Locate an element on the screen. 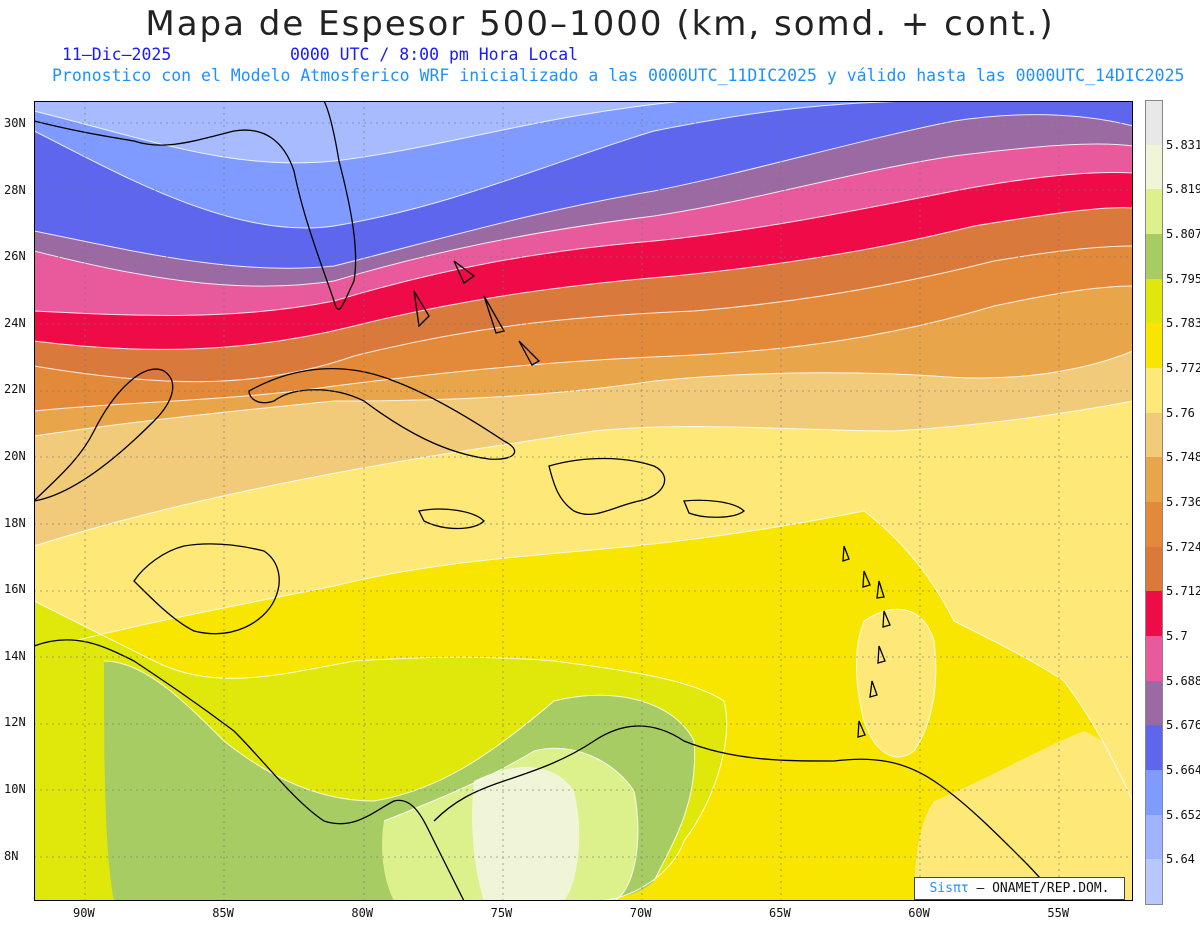 The image size is (1200, 927). forecast-date: 11–Dic–2025 is located at coordinates (117, 54).